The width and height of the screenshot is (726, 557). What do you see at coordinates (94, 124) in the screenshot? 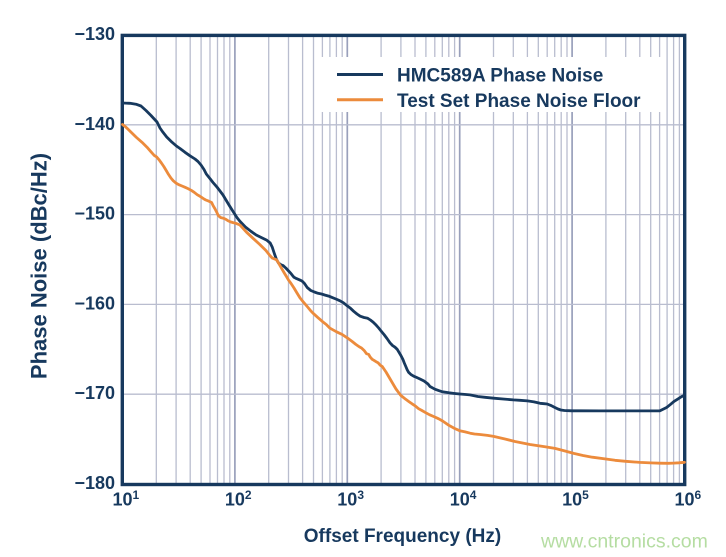
I see `svg-text: −140` at bounding box center [94, 124].